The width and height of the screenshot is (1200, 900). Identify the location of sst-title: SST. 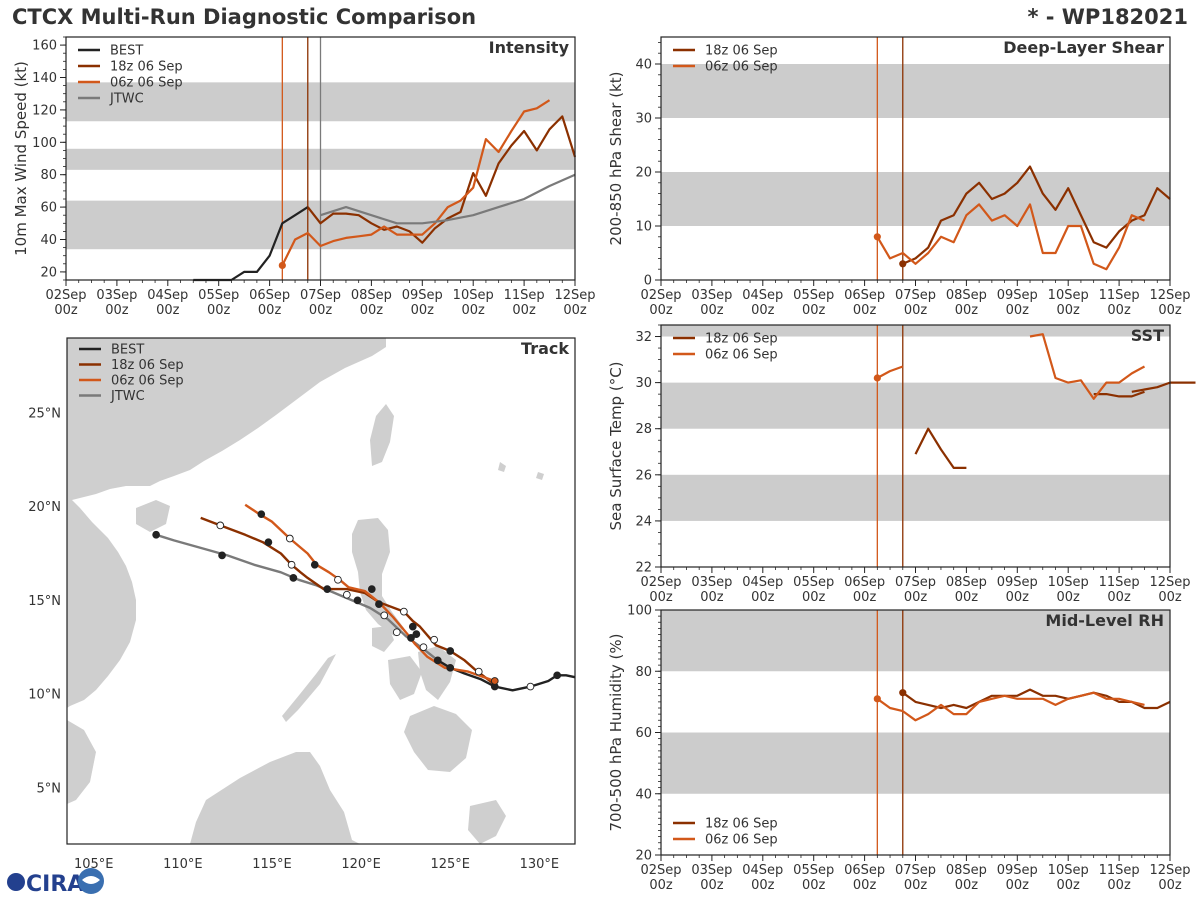
(1147, 335).